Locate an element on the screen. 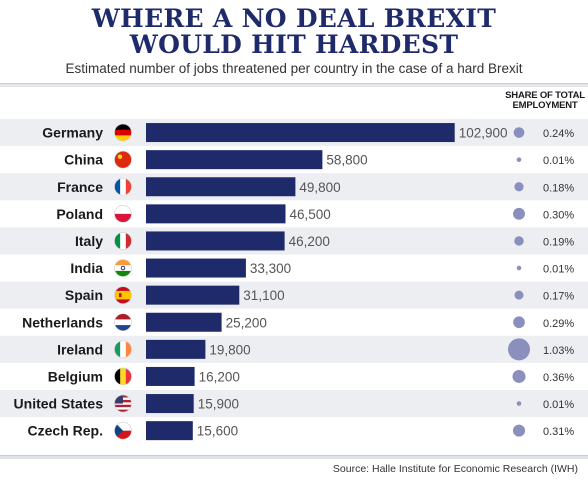 This screenshot has height=480, width=588. footer-divider is located at coordinates (294, 457).